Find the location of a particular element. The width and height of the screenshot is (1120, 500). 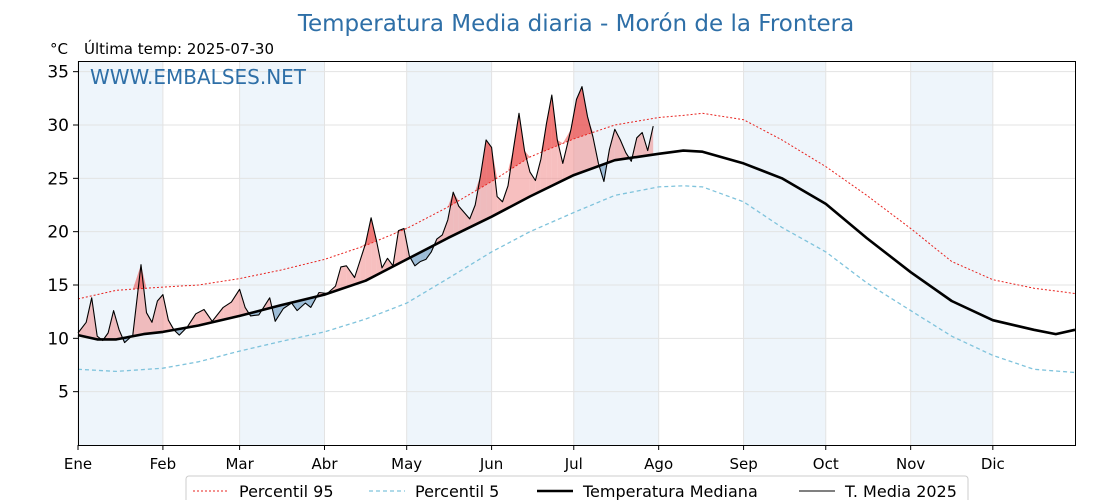

x-tick-label: Sep is located at coordinates (743, 464).